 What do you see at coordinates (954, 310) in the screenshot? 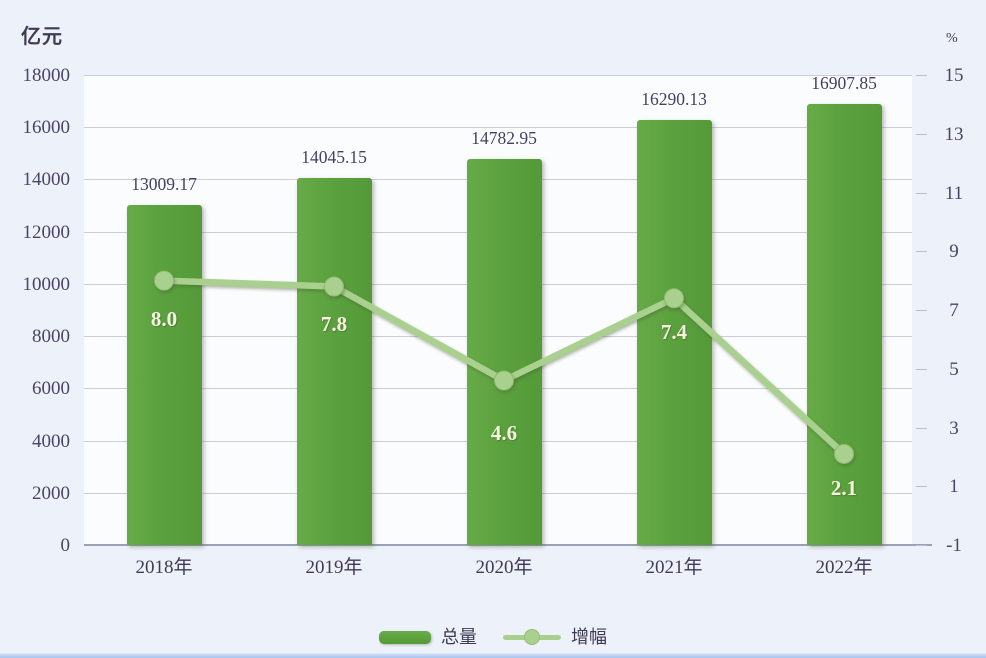
I see `right-axis-tick: 7` at bounding box center [954, 310].